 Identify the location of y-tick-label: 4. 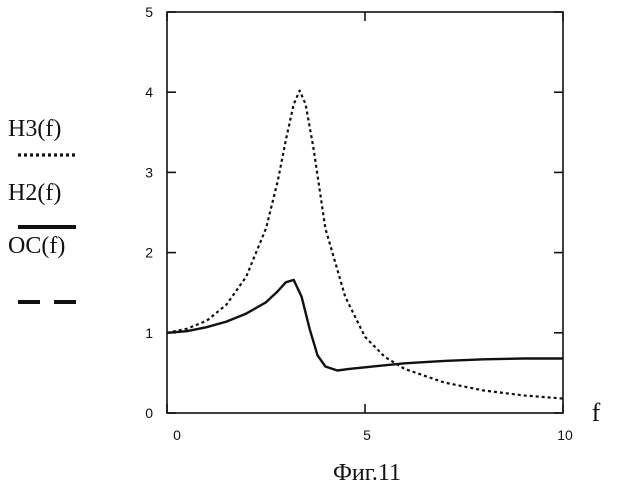
(149, 92).